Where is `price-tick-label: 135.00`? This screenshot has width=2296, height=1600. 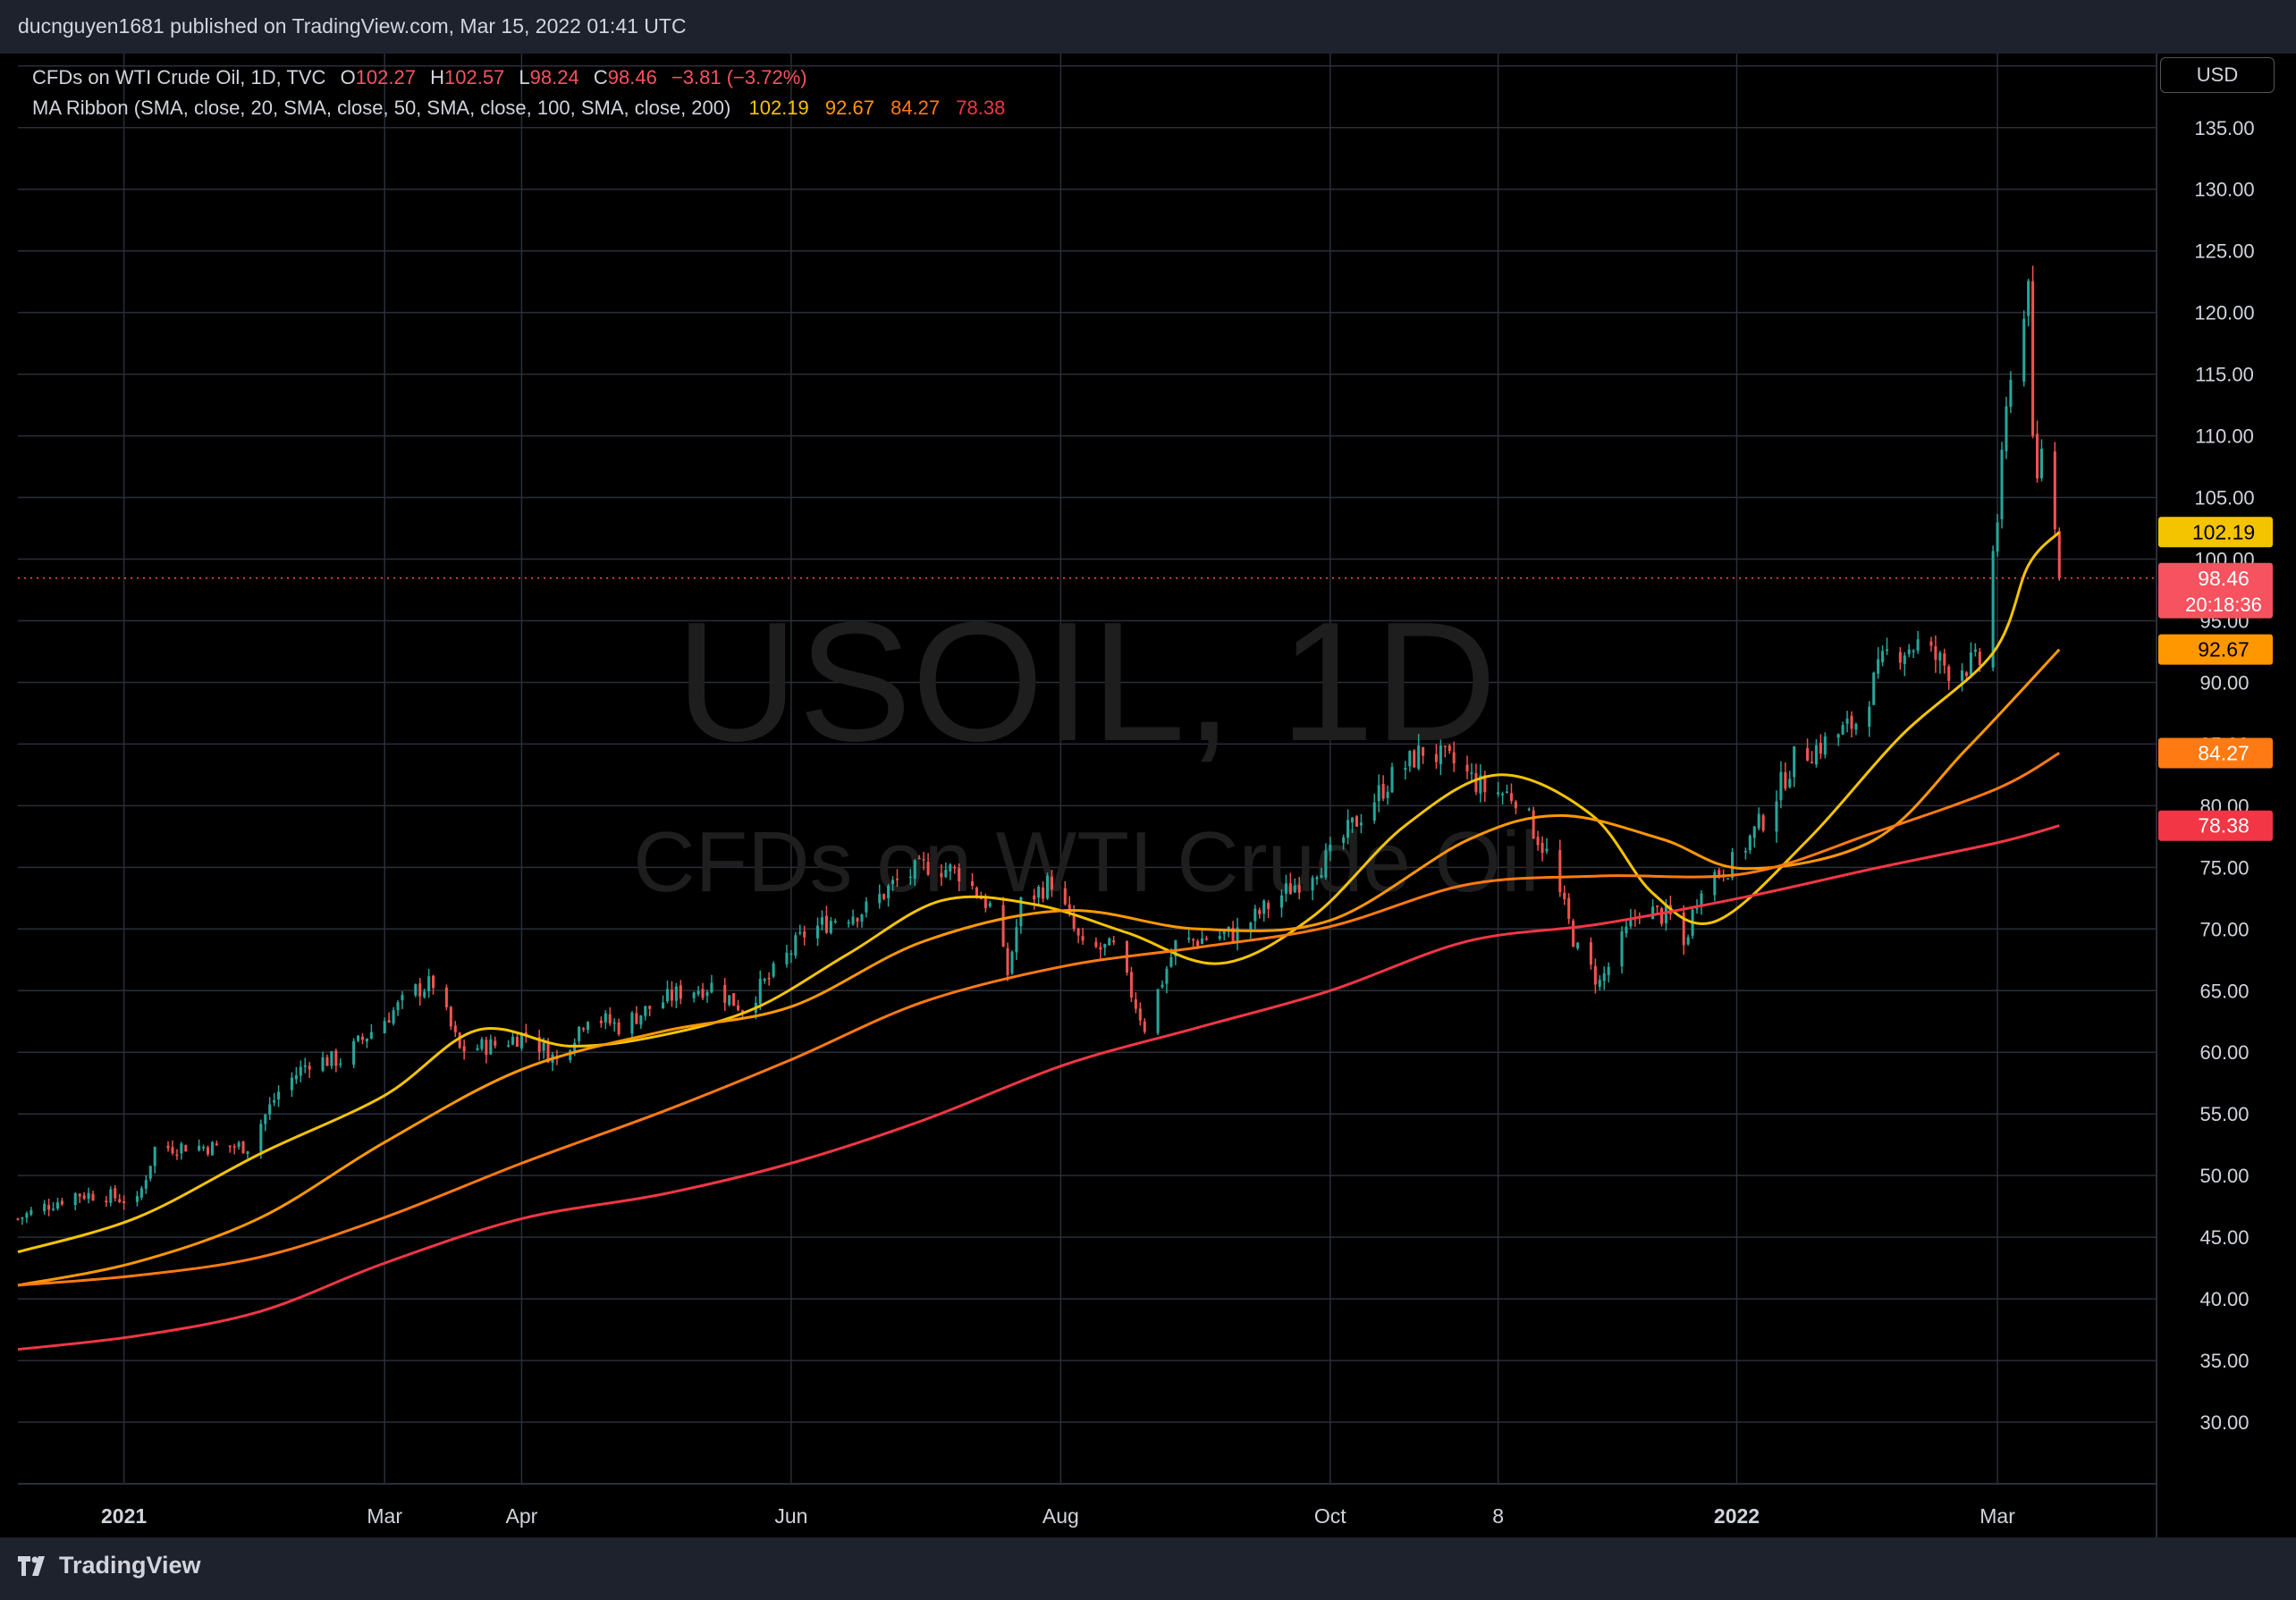
price-tick-label: 135.00 is located at coordinates (2224, 128).